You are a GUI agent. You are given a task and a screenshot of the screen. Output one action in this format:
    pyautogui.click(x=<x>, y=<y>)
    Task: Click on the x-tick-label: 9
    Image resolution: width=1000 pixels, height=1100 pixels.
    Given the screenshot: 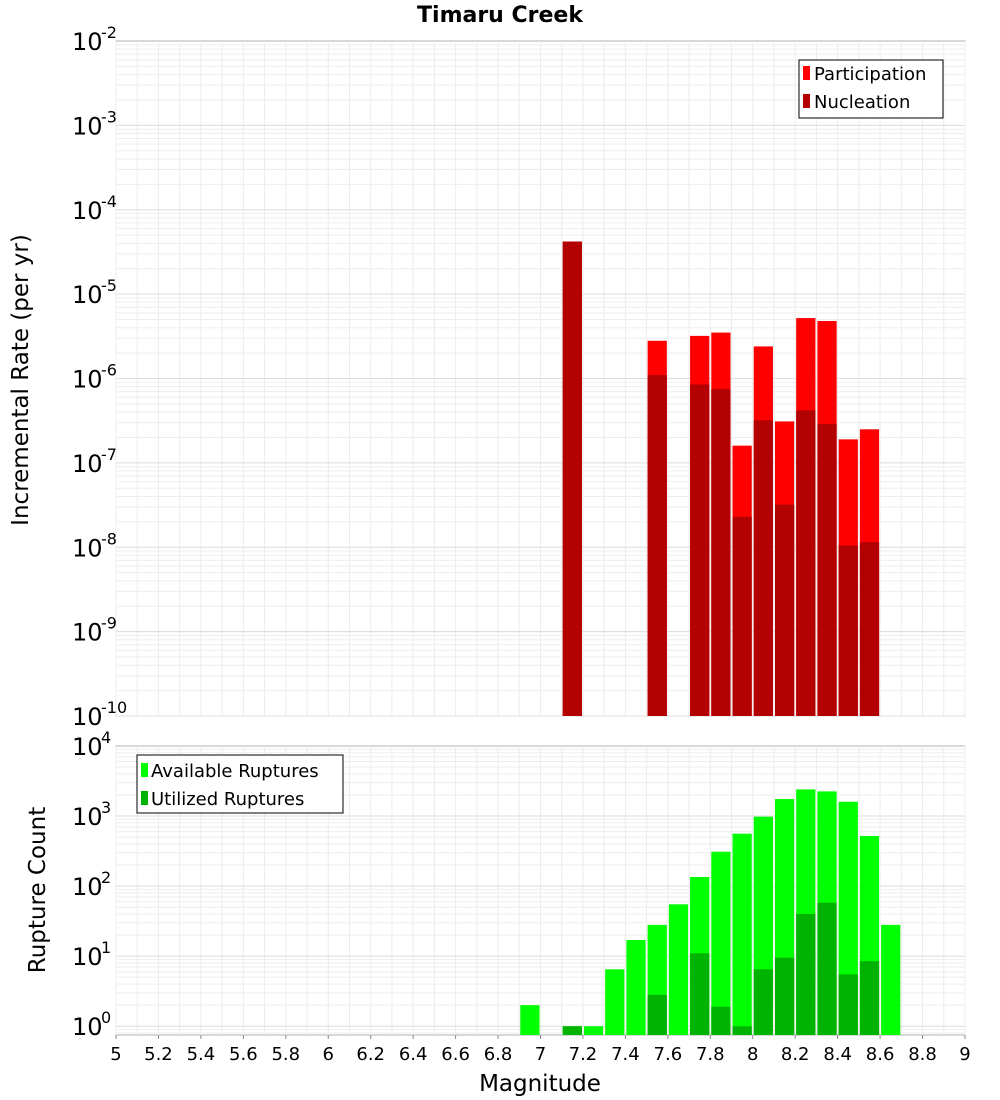 What is the action you would take?
    pyautogui.click(x=964, y=1054)
    